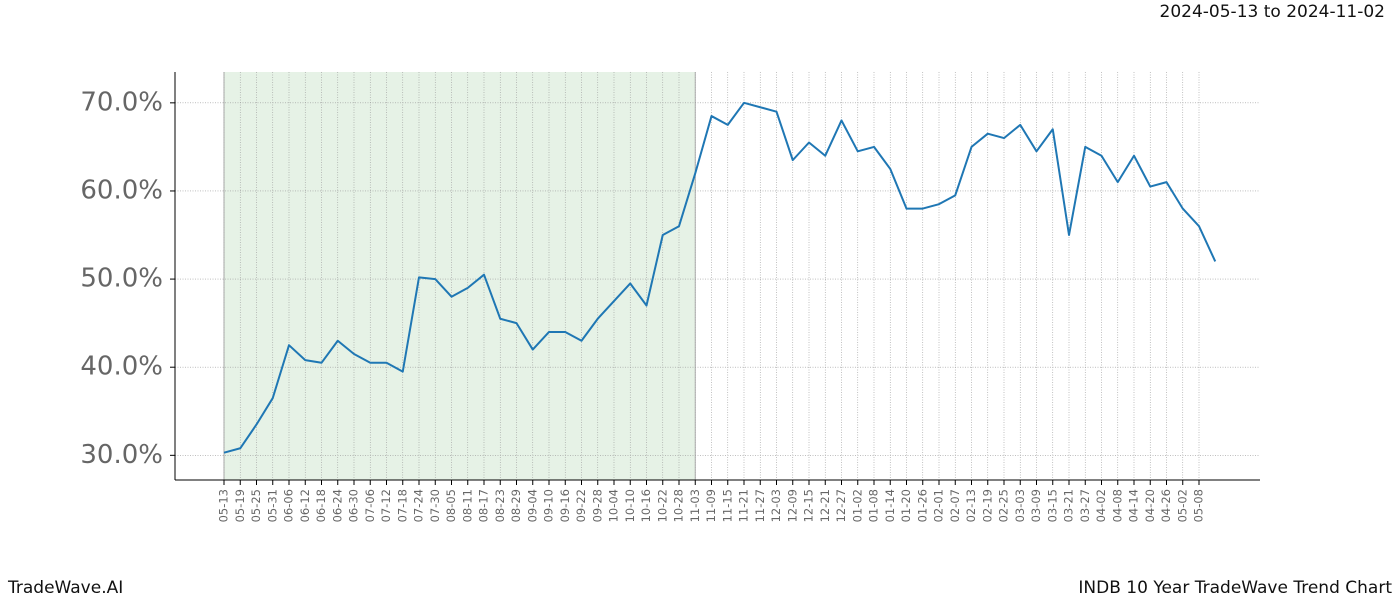  Describe the element at coordinates (121, 455) in the screenshot. I see `y-tick-label: 30.0%` at that location.